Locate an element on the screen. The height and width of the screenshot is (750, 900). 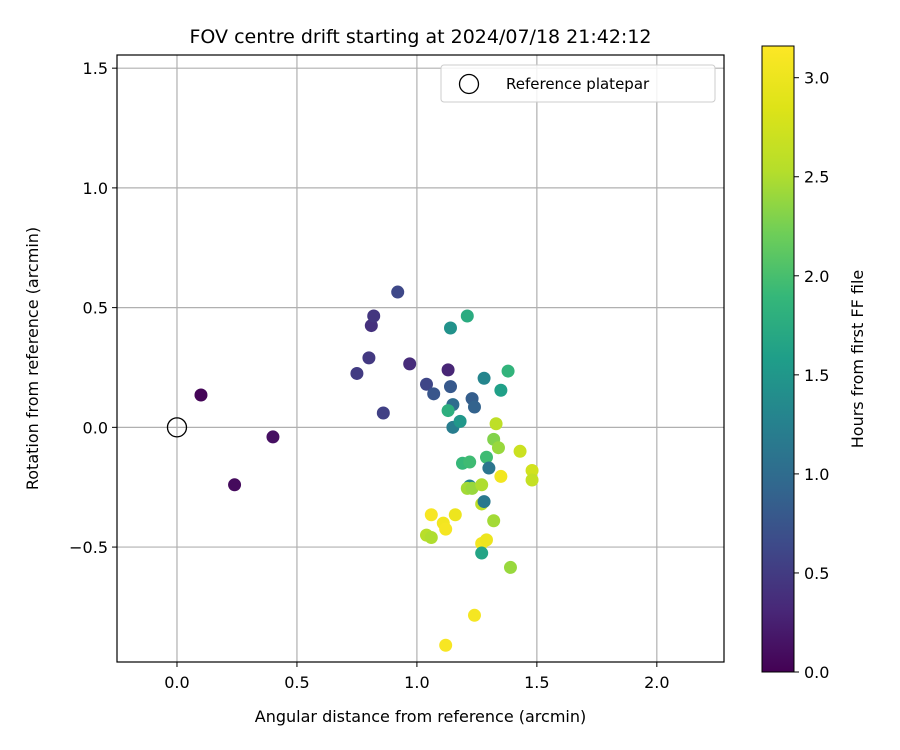
legend: Reference platepar is located at coordinates (578, 83).